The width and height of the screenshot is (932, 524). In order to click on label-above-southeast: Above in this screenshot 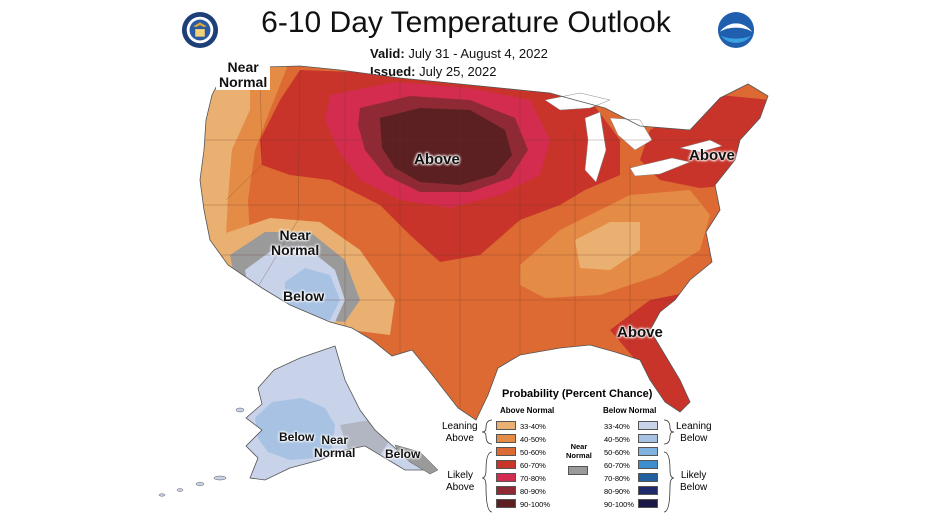, I will do `click(640, 332)`.